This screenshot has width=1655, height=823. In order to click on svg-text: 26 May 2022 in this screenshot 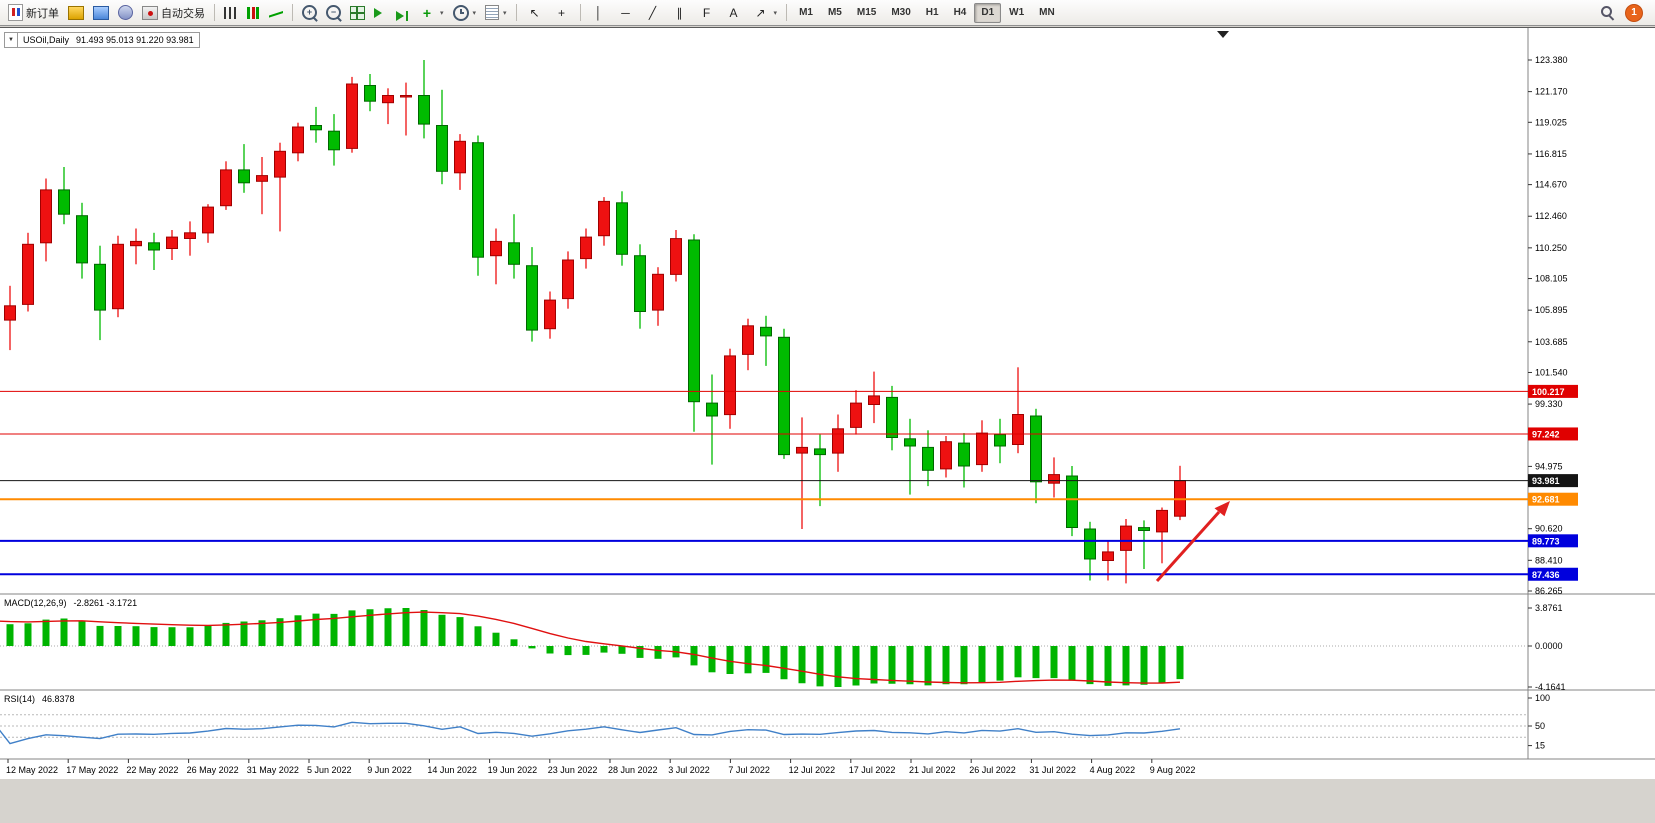, I will do `click(213, 770)`.